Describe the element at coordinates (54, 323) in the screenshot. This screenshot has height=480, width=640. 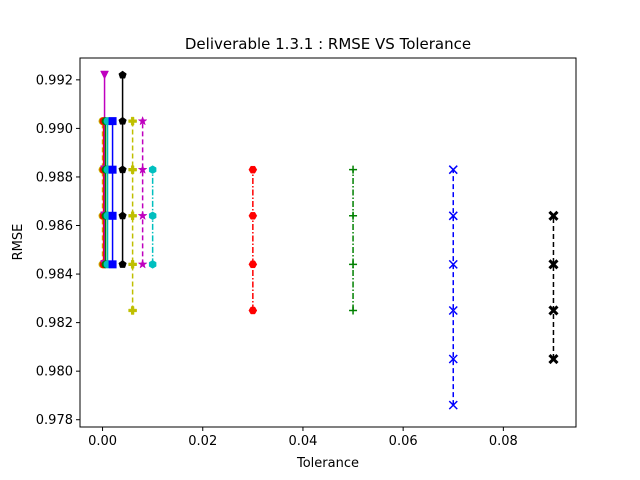
I see `y-tick-label: 0.982` at that location.